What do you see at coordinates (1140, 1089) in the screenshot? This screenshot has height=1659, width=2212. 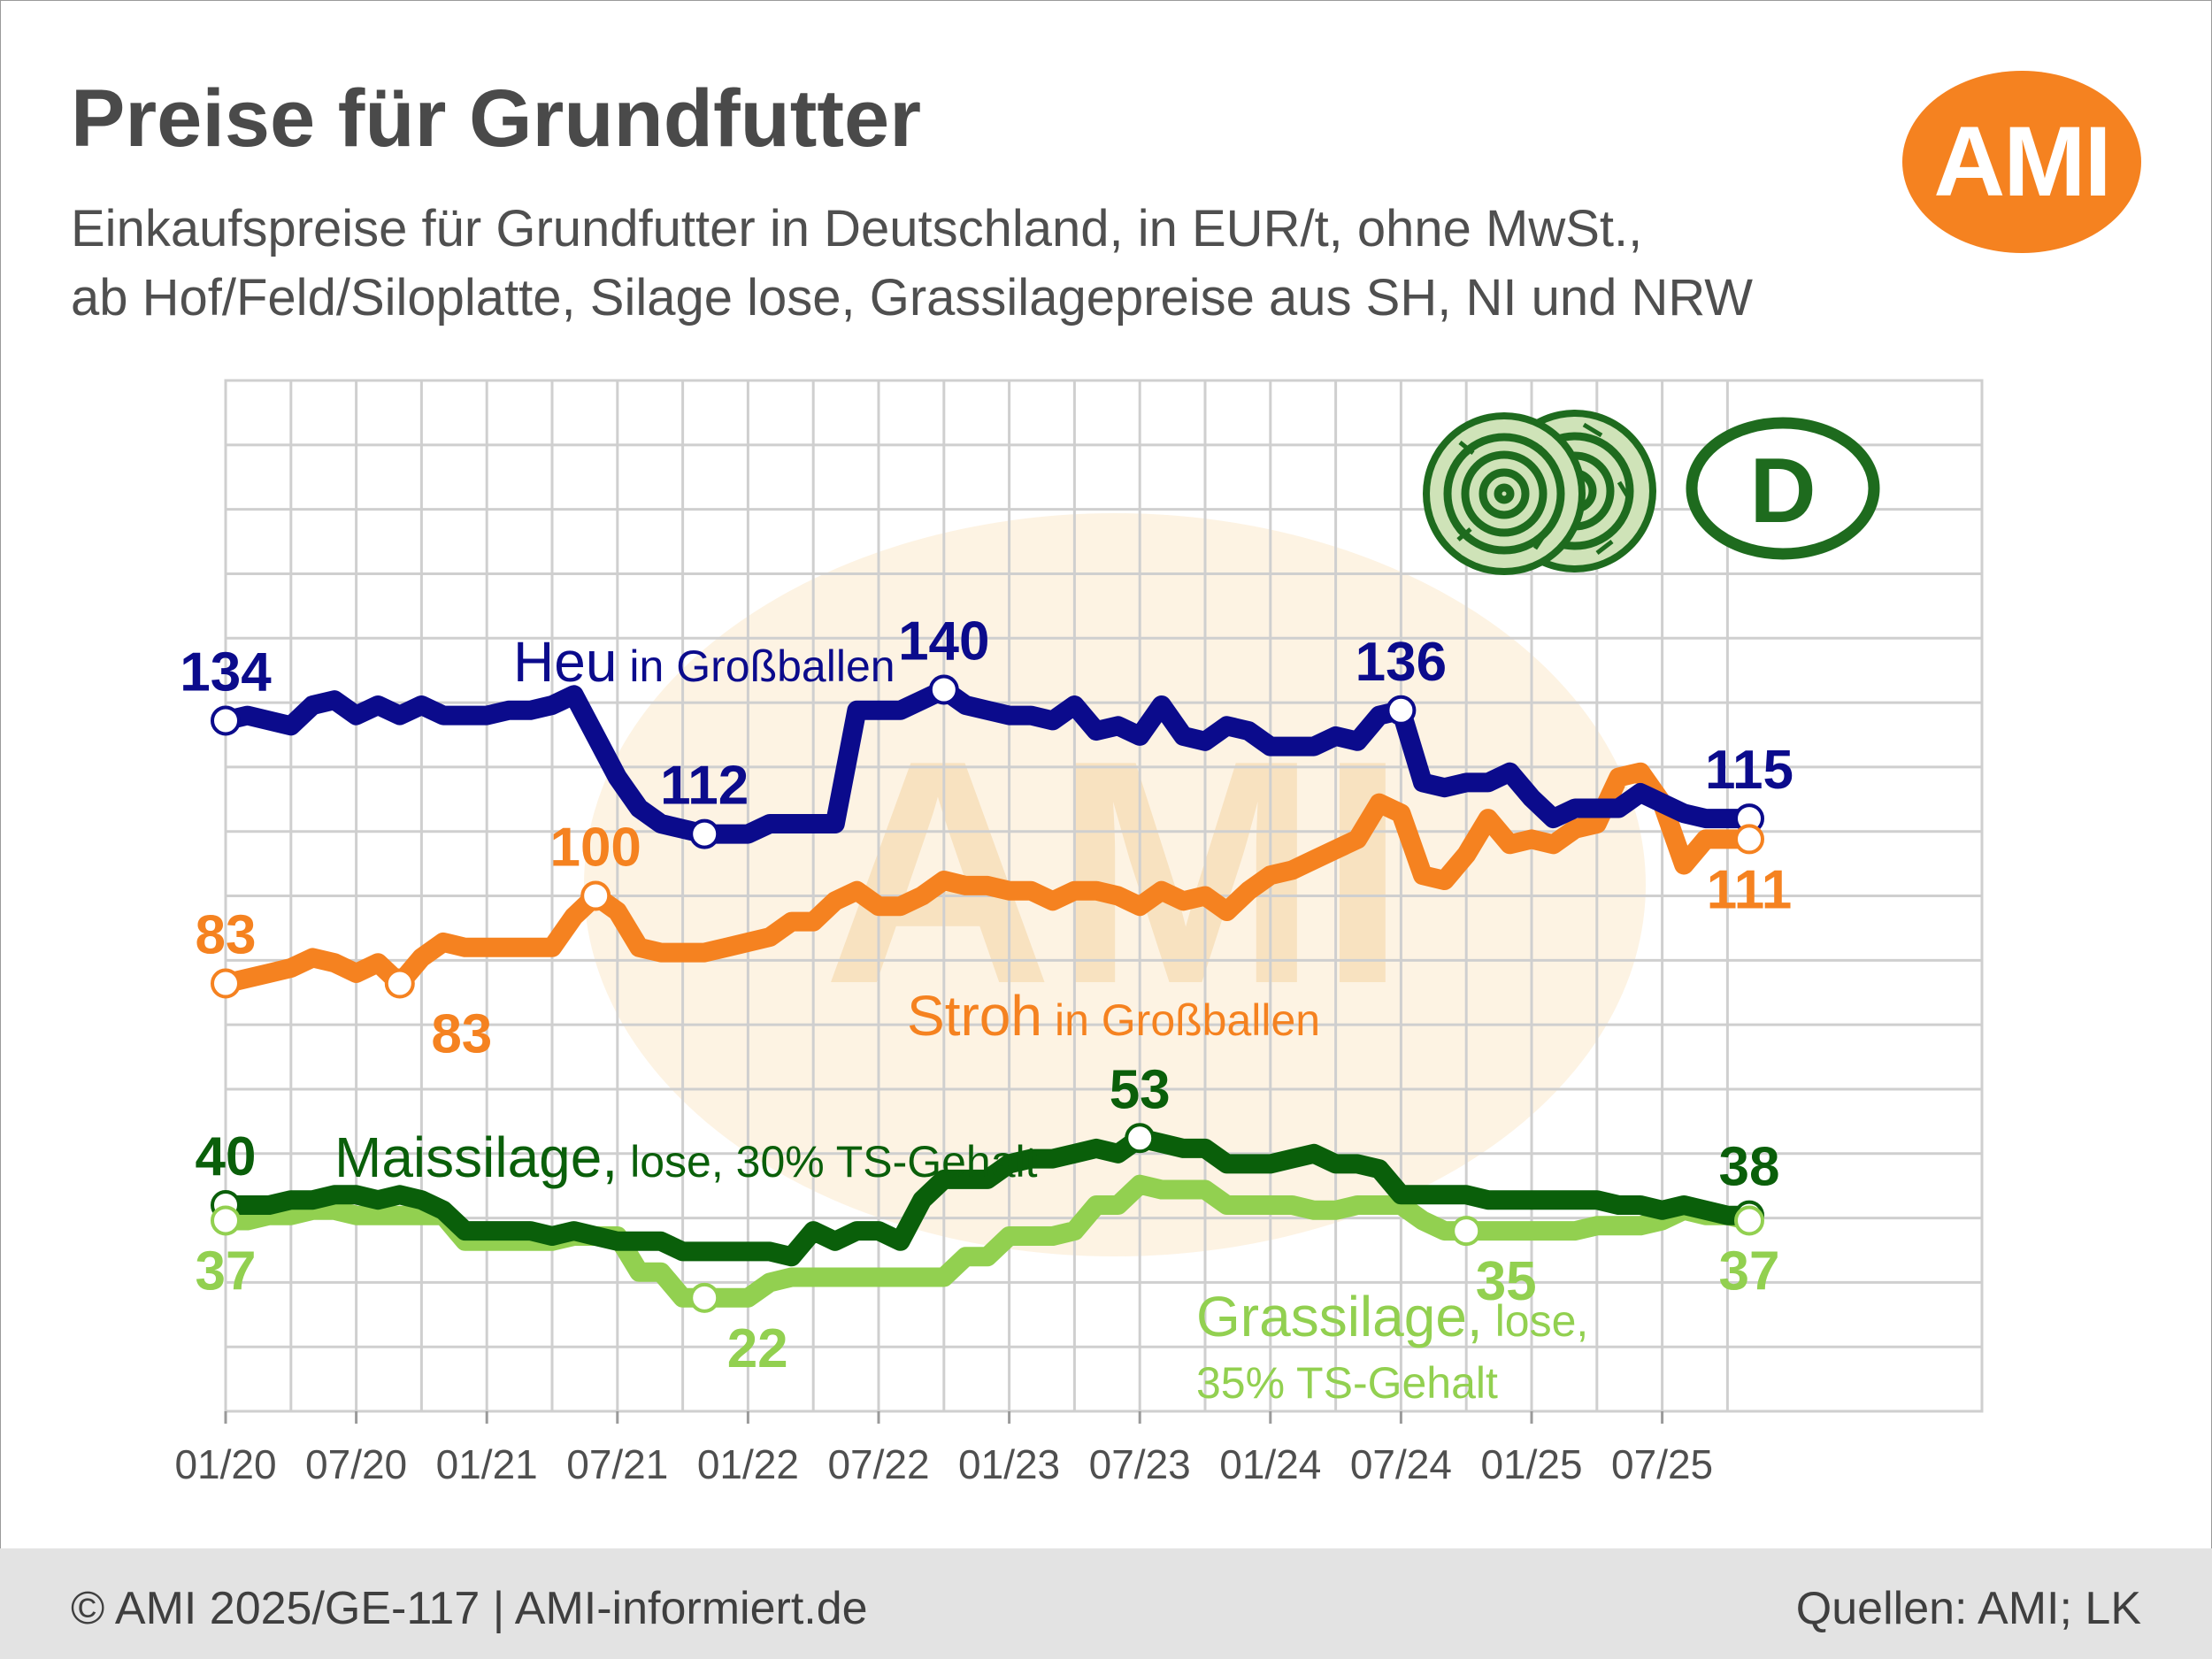 I see `value-label: 53` at bounding box center [1140, 1089].